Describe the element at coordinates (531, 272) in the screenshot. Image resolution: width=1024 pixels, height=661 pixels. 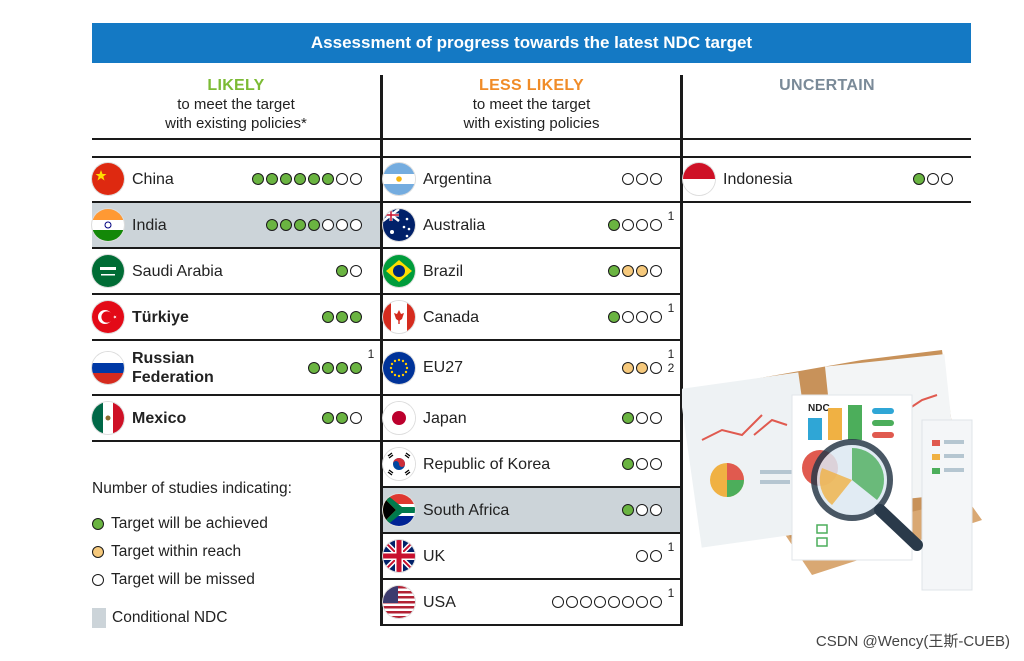
I see `table-row-brazil: Brazil` at that location.